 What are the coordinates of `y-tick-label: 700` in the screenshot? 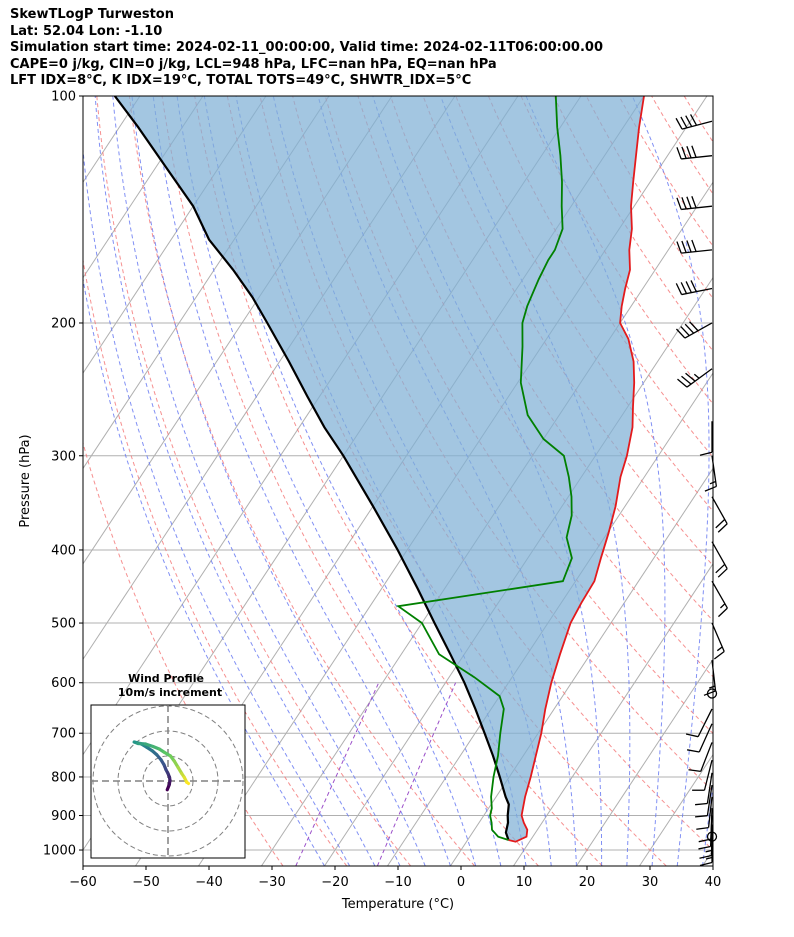 It's located at (63, 734).